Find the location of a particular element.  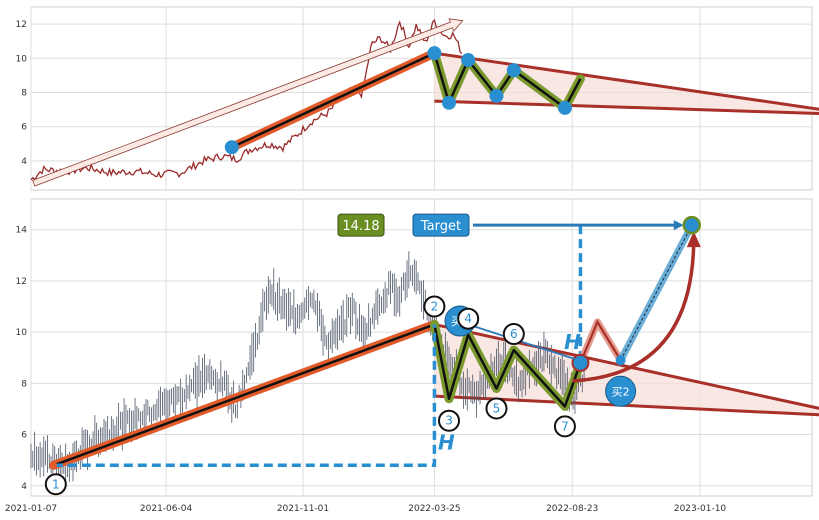

top-y-tick-label: 10 is located at coordinates (22, 59).